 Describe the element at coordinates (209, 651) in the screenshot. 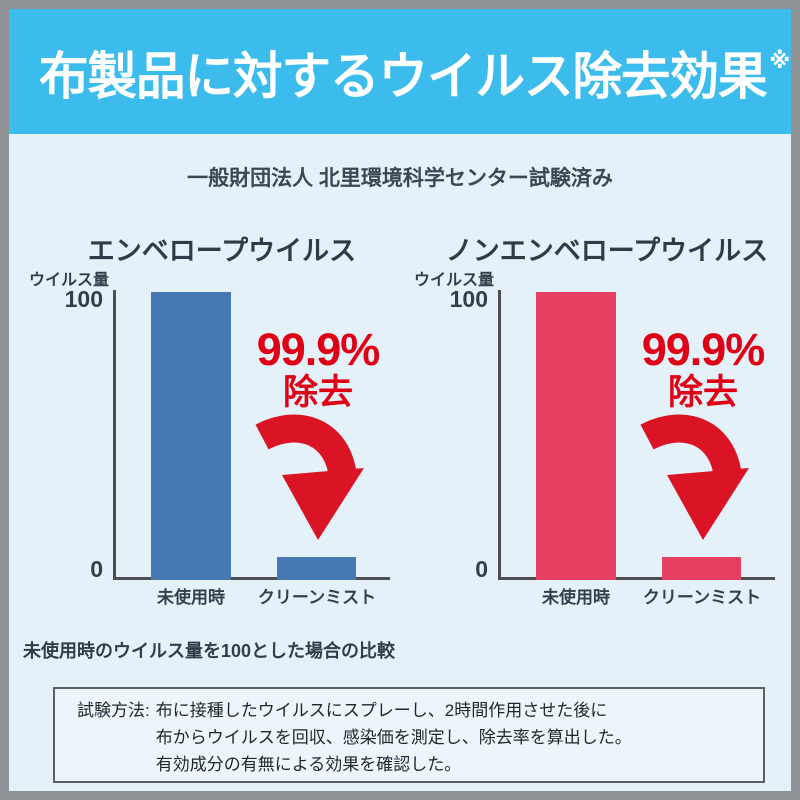

I see `comparison-footnote: 未使用時のウイルス量を100とした場合の比較` at that location.